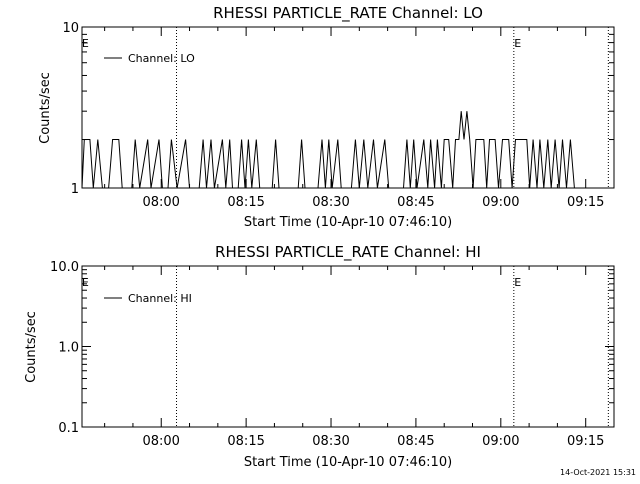 This screenshot has height=484, width=640. I want to click on series-line, so click(328, 150).